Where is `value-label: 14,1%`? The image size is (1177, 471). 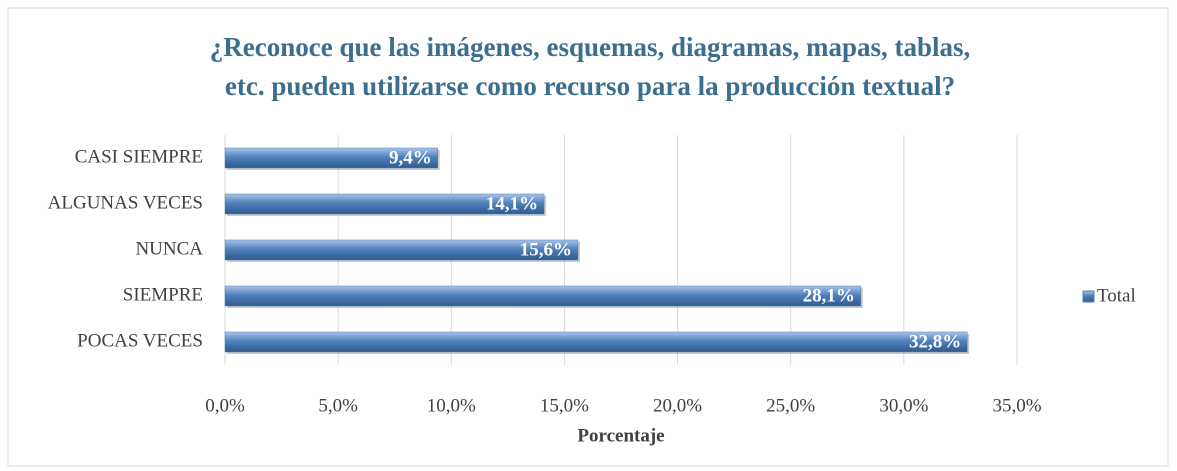
value-label: 14,1% is located at coordinates (512, 203).